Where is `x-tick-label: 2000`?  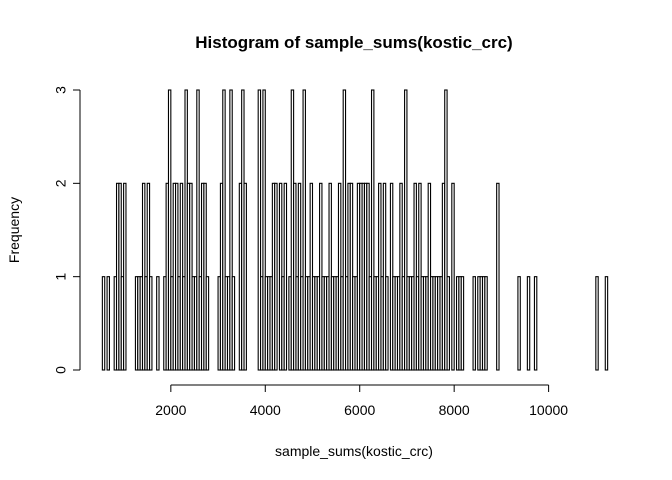
x-tick-label: 2000 is located at coordinates (170, 410).